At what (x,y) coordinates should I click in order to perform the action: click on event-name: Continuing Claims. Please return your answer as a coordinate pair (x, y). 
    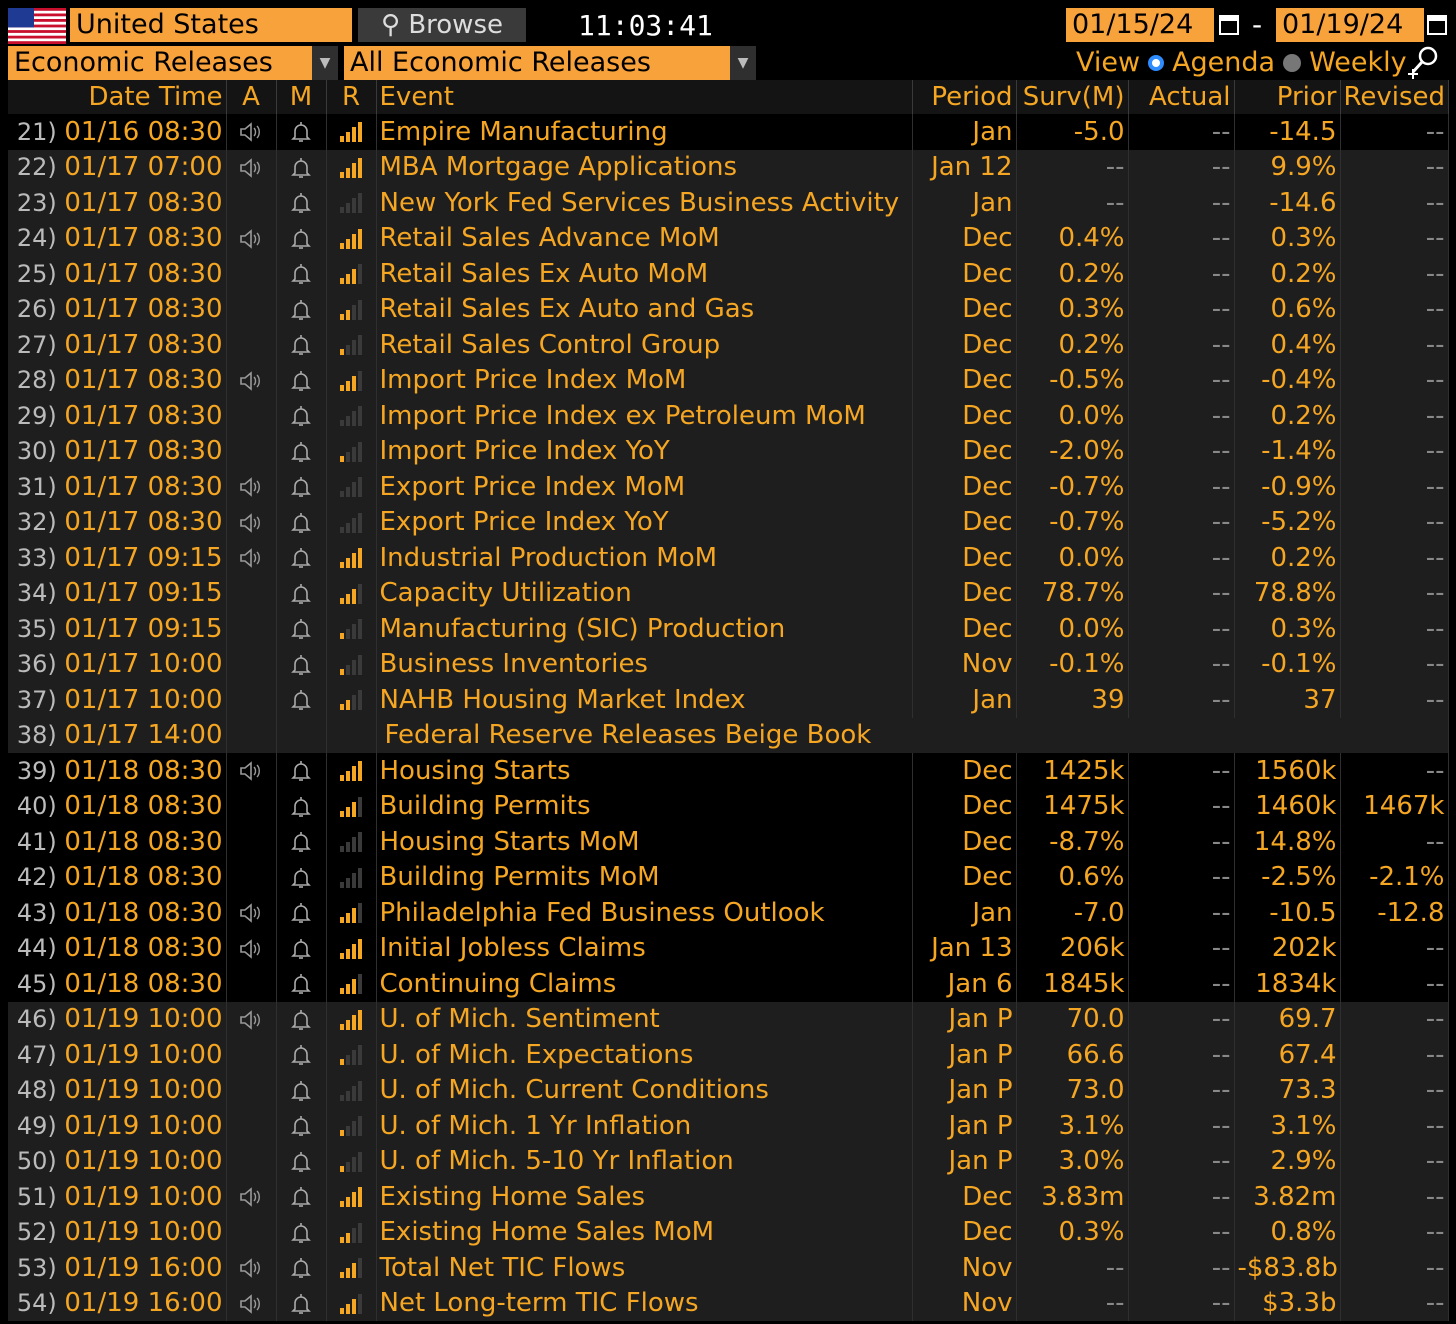
    Looking at the image, I should click on (644, 984).